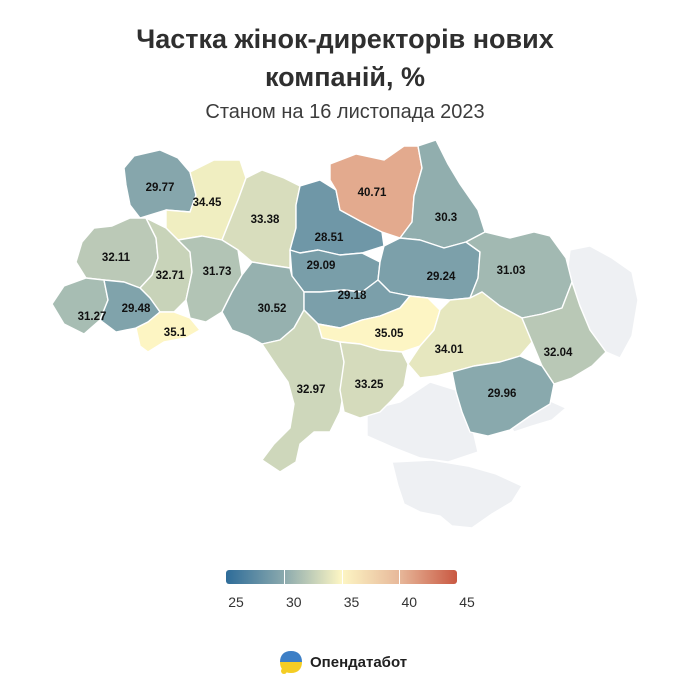 This screenshot has height=690, width=690. Describe the element at coordinates (116, 258) in the screenshot. I see `region-value-label: 32.11` at that location.